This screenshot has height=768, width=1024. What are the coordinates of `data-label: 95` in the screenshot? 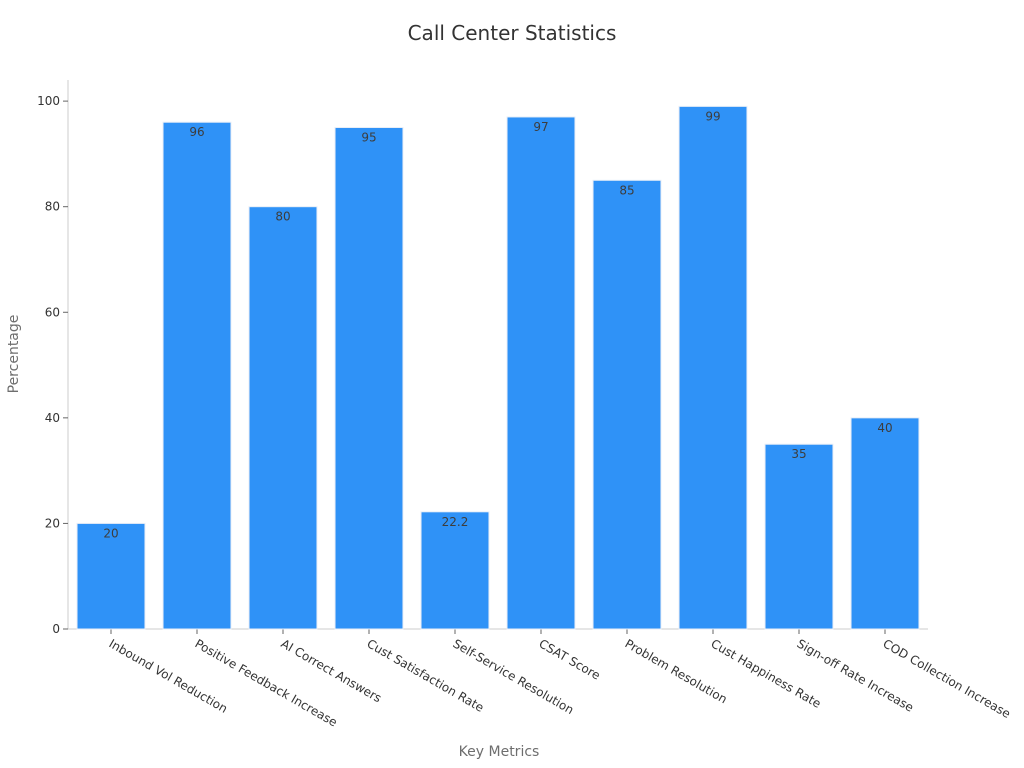 It's located at (368, 138).